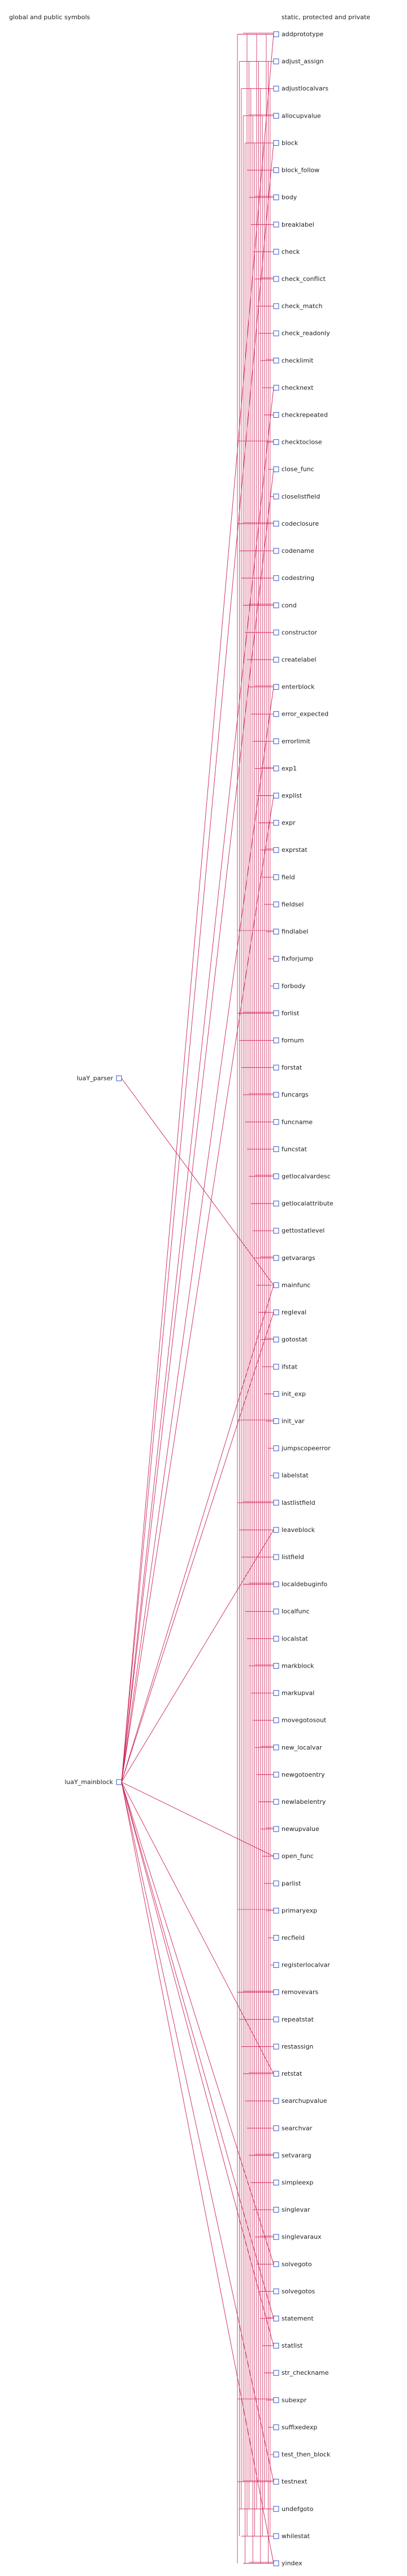 Image resolution: width=407 pixels, height=2576 pixels. What do you see at coordinates (300, 2454) in the screenshot?
I see `static-node-test_then_block: test_then_block` at bounding box center [300, 2454].